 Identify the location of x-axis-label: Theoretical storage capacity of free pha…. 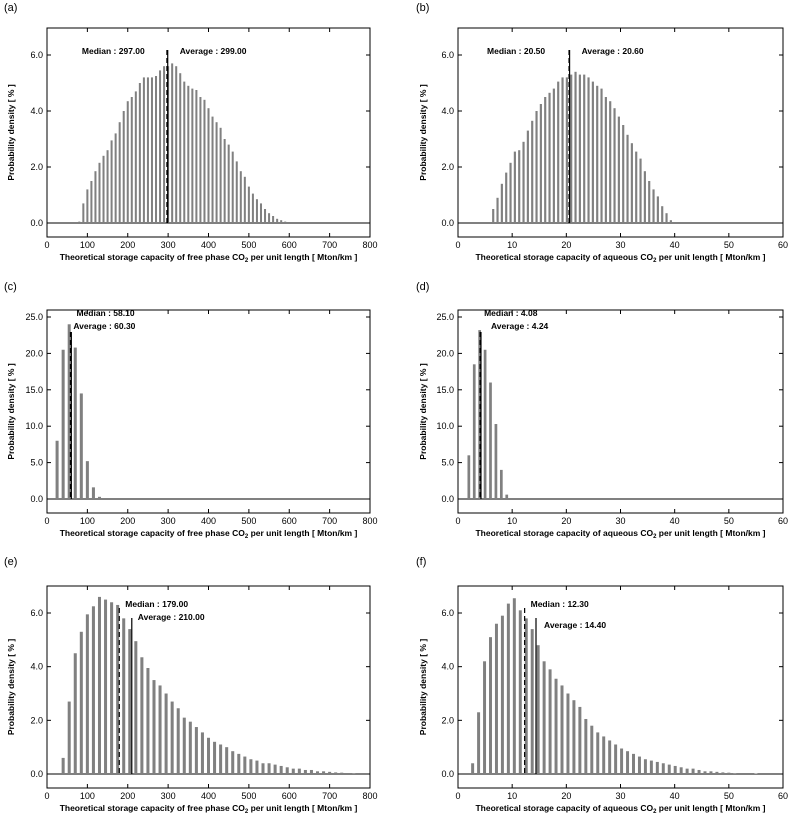
(209, 258).